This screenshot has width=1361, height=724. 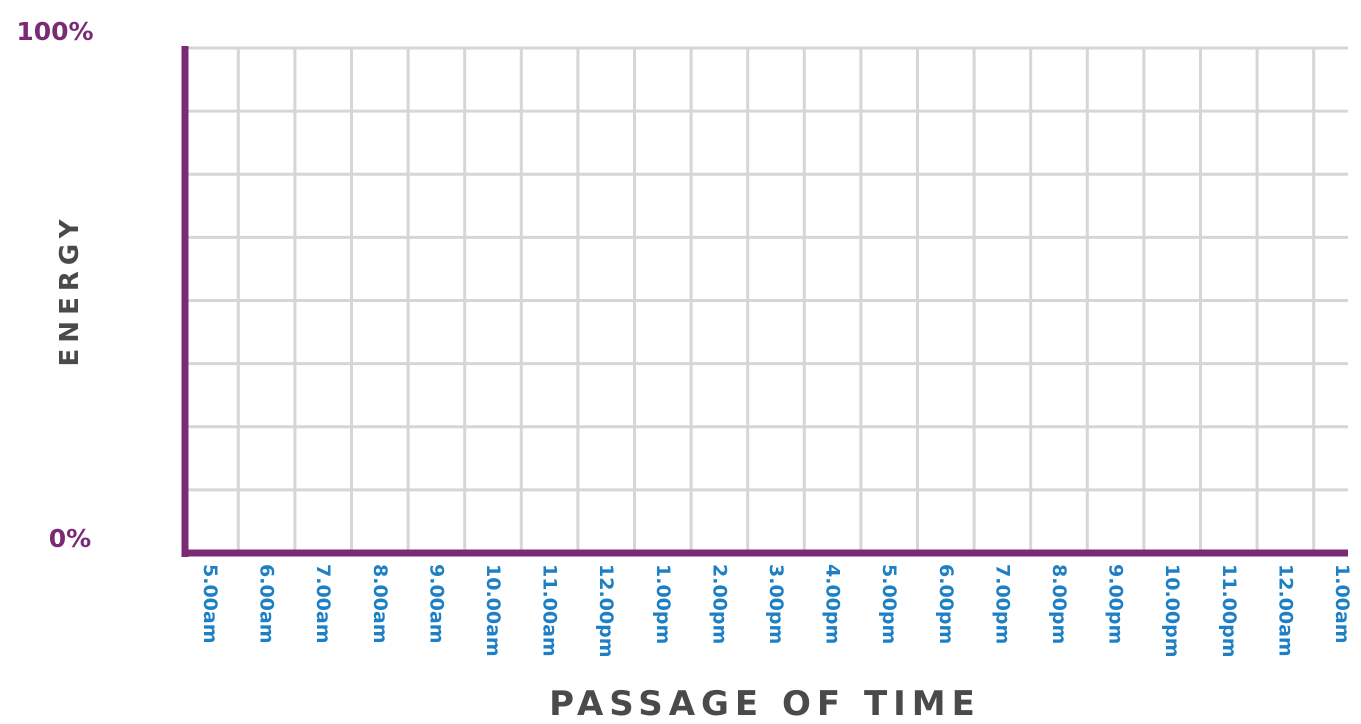 What do you see at coordinates (54, 31) in the screenshot?
I see `y-tick-label-max: 100%` at bounding box center [54, 31].